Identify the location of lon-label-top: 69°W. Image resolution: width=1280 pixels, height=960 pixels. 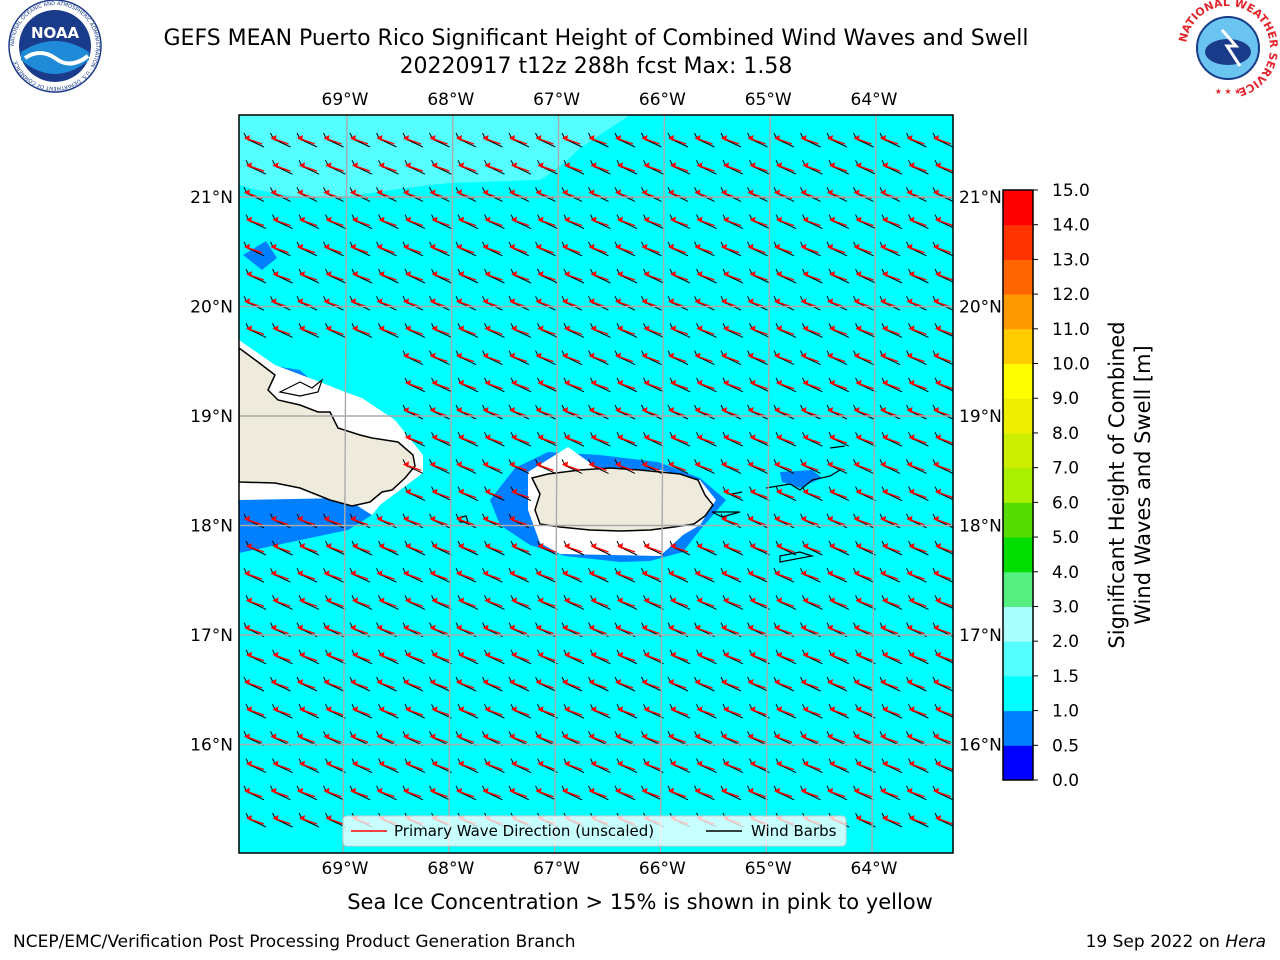
(345, 100).